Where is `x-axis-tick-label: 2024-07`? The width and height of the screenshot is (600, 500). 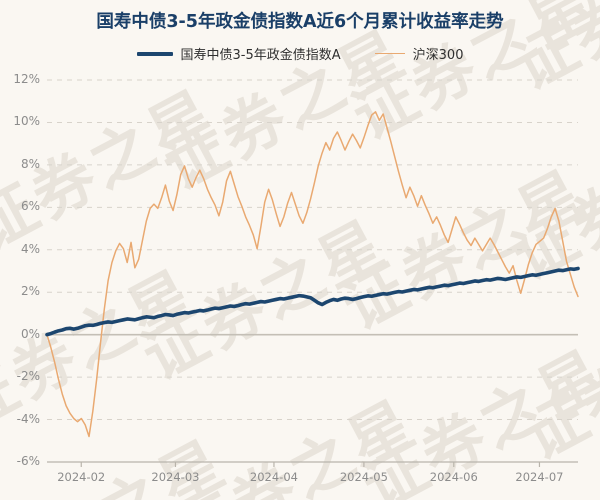
x-axis-tick-label: 2024-07 is located at coordinates (539, 477).